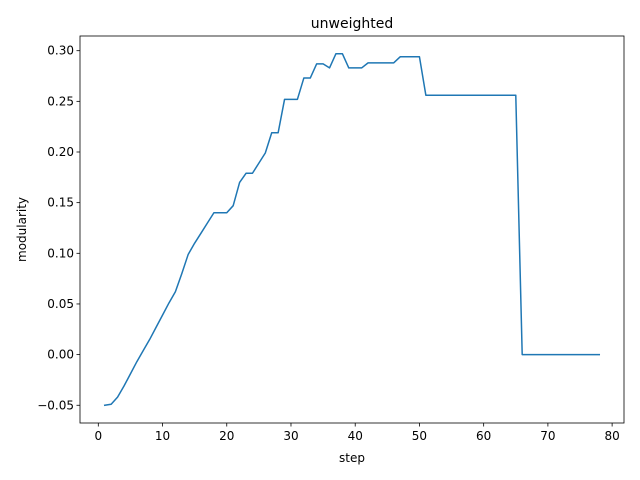 The width and height of the screenshot is (640, 480). What do you see at coordinates (483, 436) in the screenshot?
I see `x-tick-label: 60` at bounding box center [483, 436].